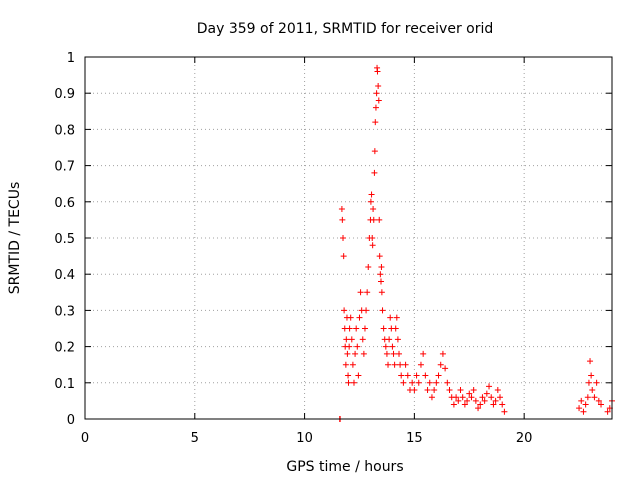 This screenshot has width=640, height=480. What do you see at coordinates (64, 275) in the screenshot?
I see `y-tick-label: 0.4` at bounding box center [64, 275].